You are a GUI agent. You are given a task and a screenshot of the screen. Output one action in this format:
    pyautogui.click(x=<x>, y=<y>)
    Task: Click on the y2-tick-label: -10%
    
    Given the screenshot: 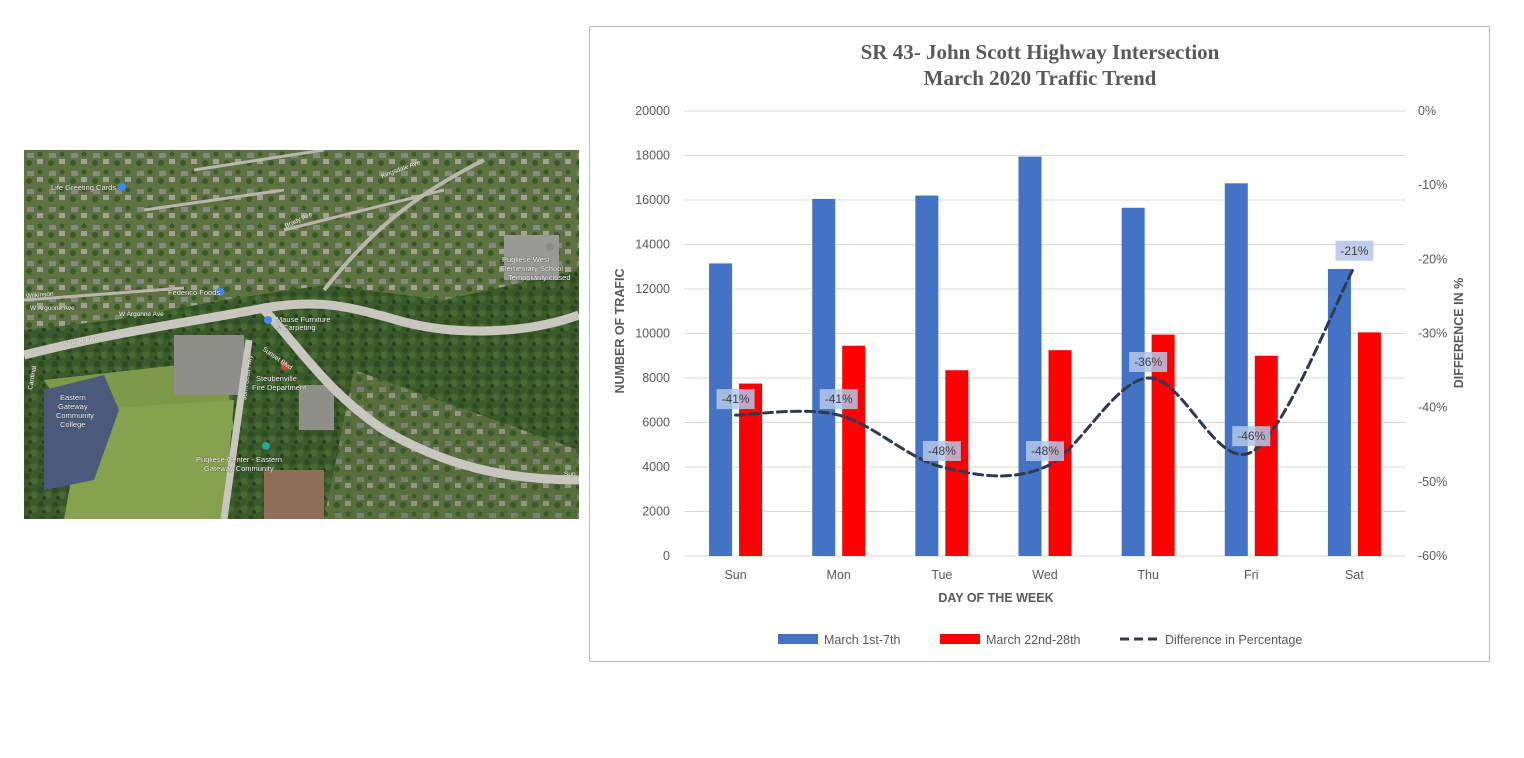 What is the action you would take?
    pyautogui.click(x=1432, y=185)
    